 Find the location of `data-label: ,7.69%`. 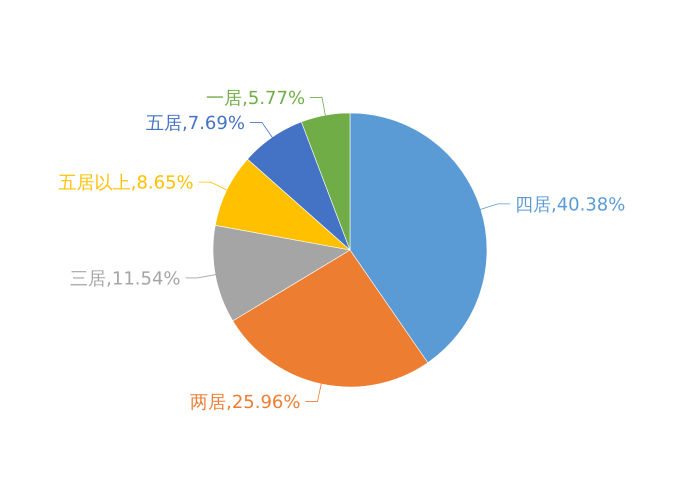

data-label: ,7.69% is located at coordinates (213, 123).